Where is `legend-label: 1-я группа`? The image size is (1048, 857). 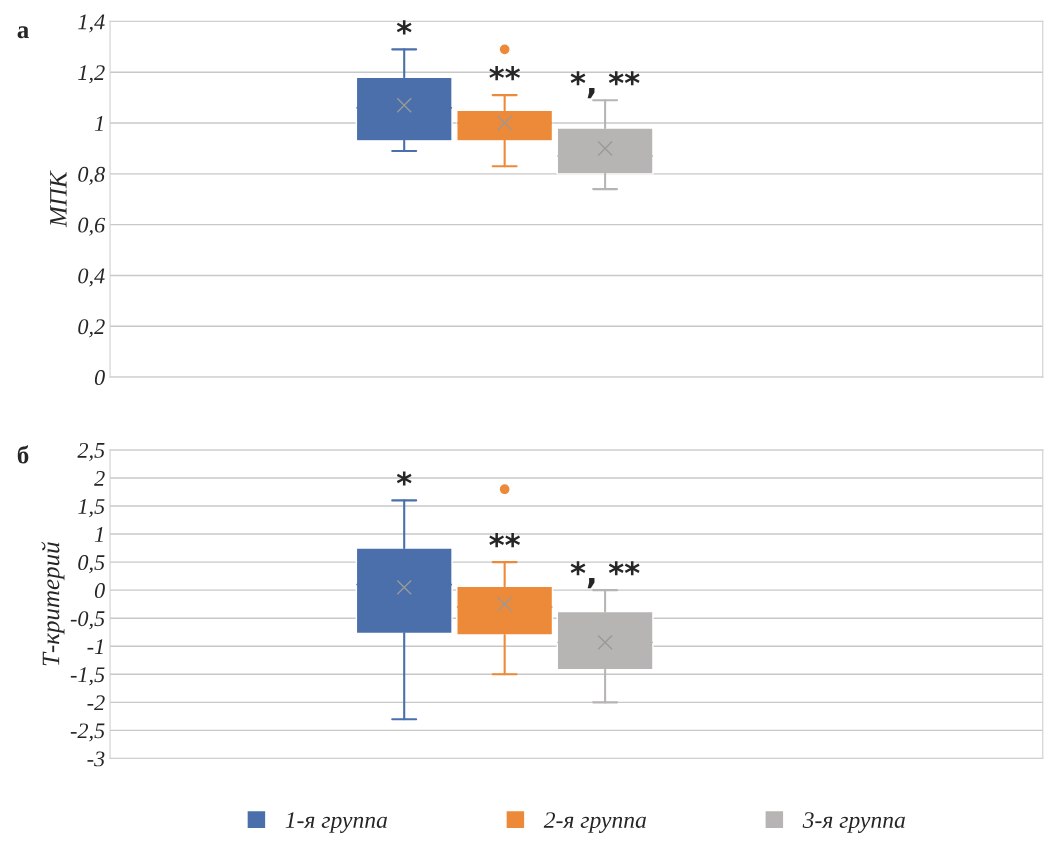 legend-label: 1-я группа is located at coordinates (336, 822).